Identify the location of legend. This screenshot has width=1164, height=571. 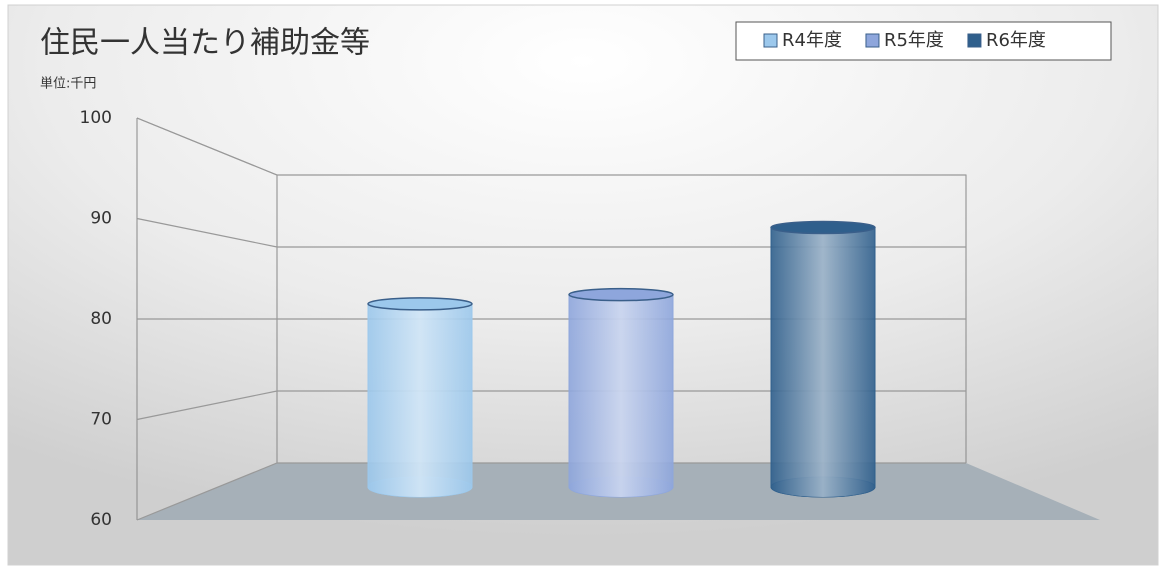
(923, 41).